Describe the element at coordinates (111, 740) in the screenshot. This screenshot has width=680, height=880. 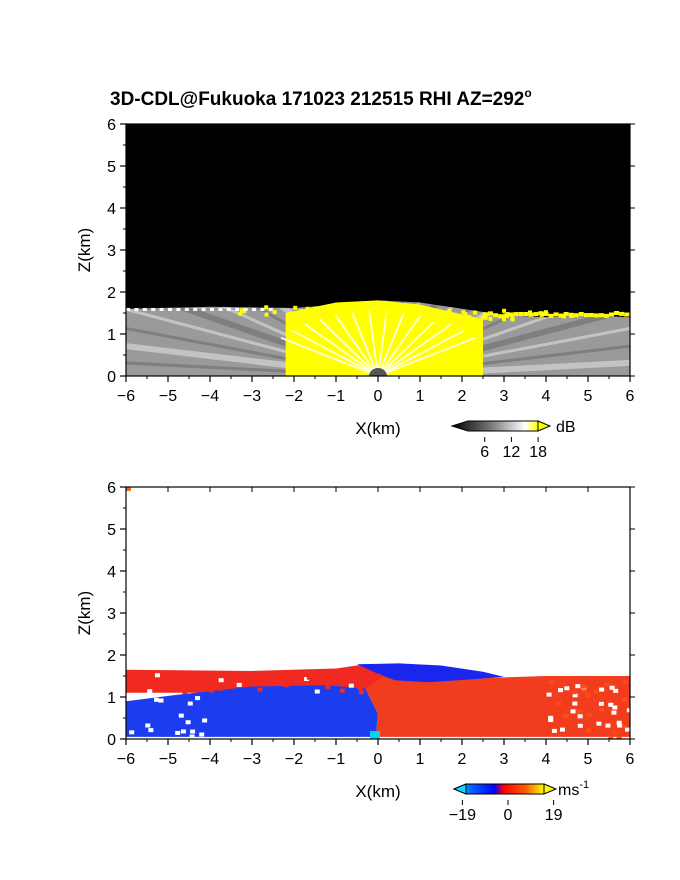
I see `velocity-y-tick-label: 0` at that location.